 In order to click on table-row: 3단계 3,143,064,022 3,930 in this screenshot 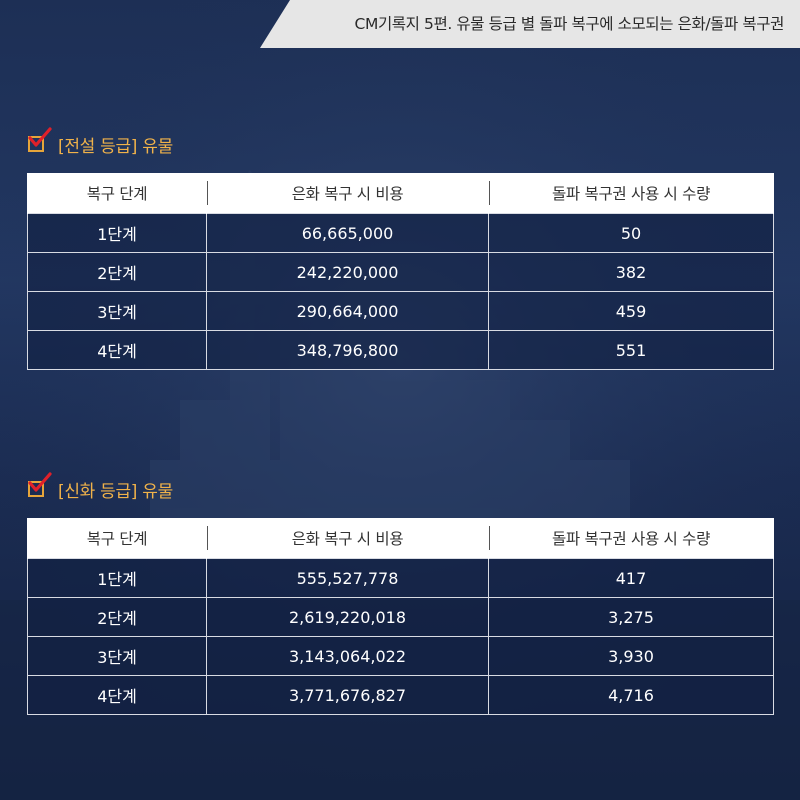, I will do `click(400, 656)`.